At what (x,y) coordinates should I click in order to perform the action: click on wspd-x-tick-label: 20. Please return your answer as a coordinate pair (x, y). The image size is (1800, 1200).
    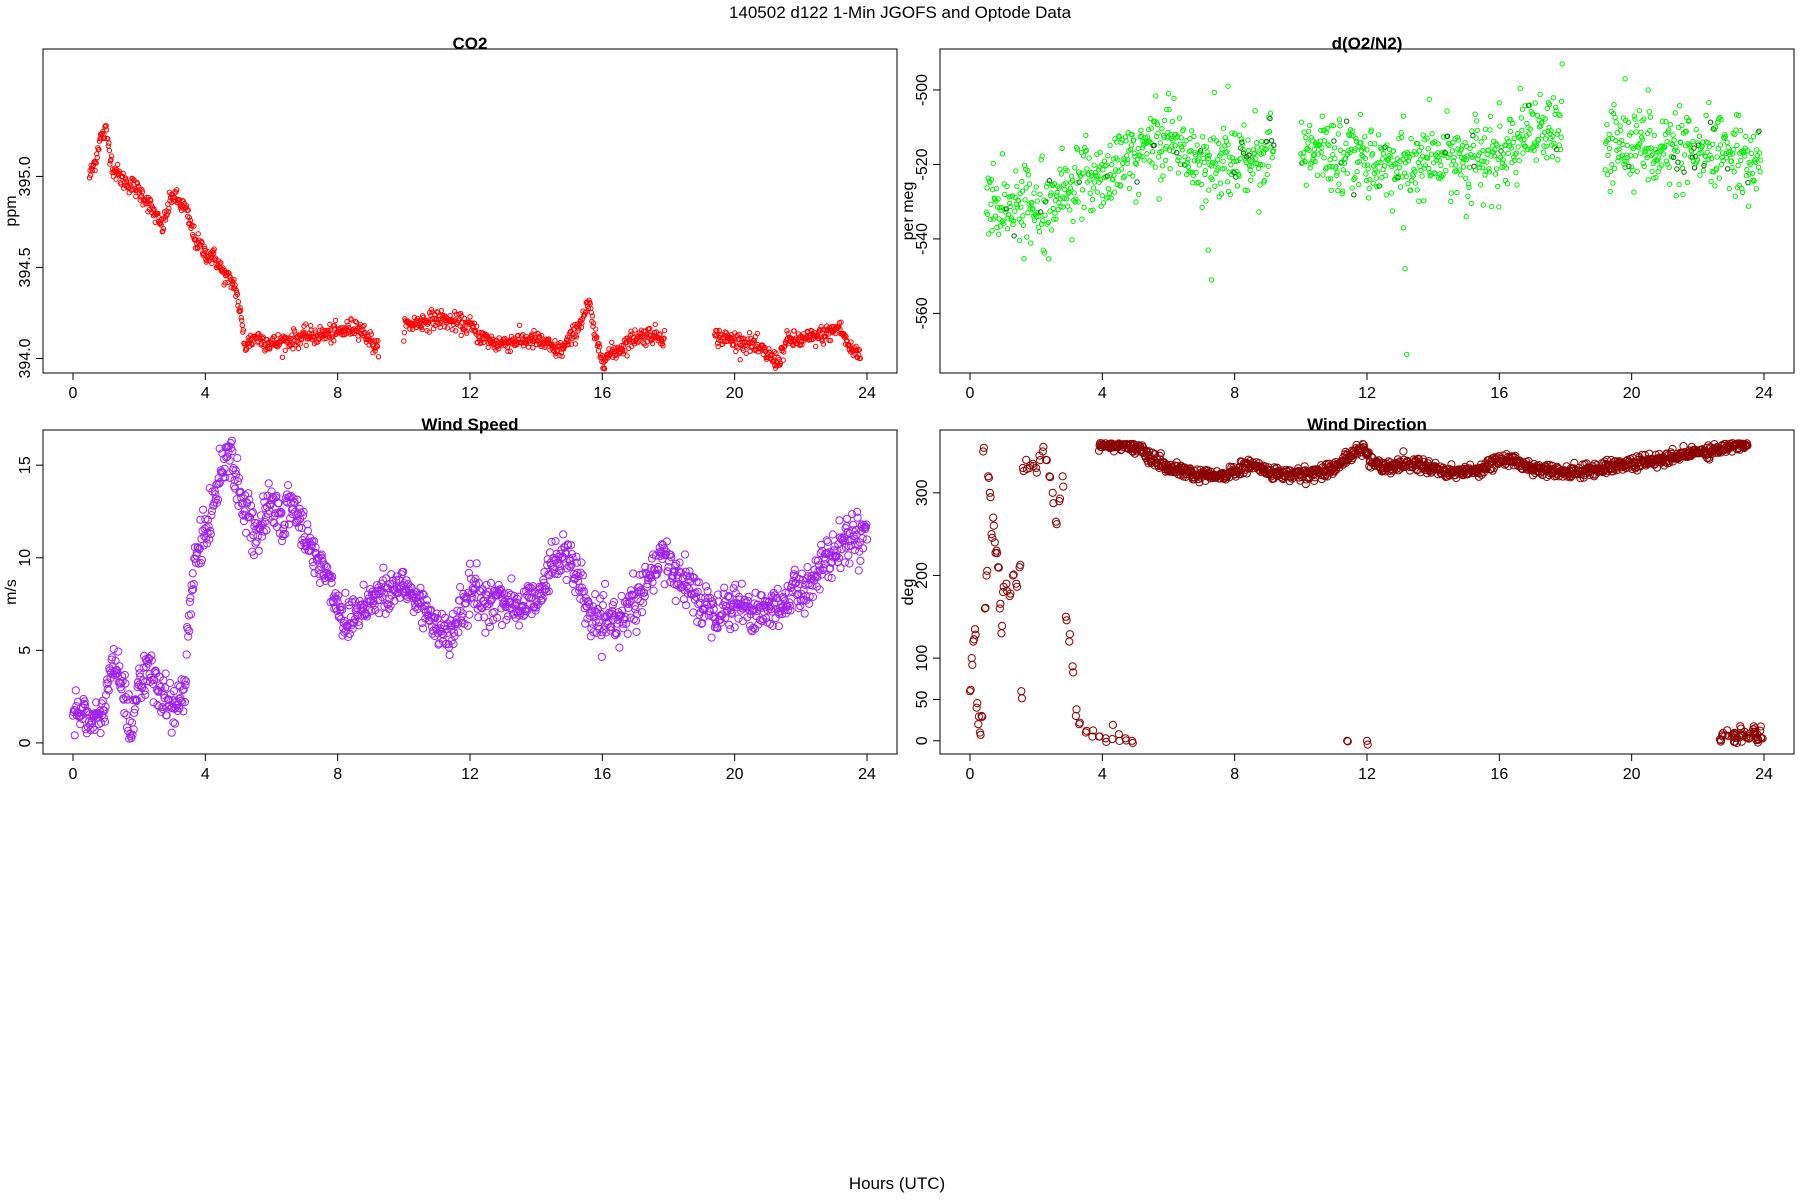
    Looking at the image, I should click on (735, 774).